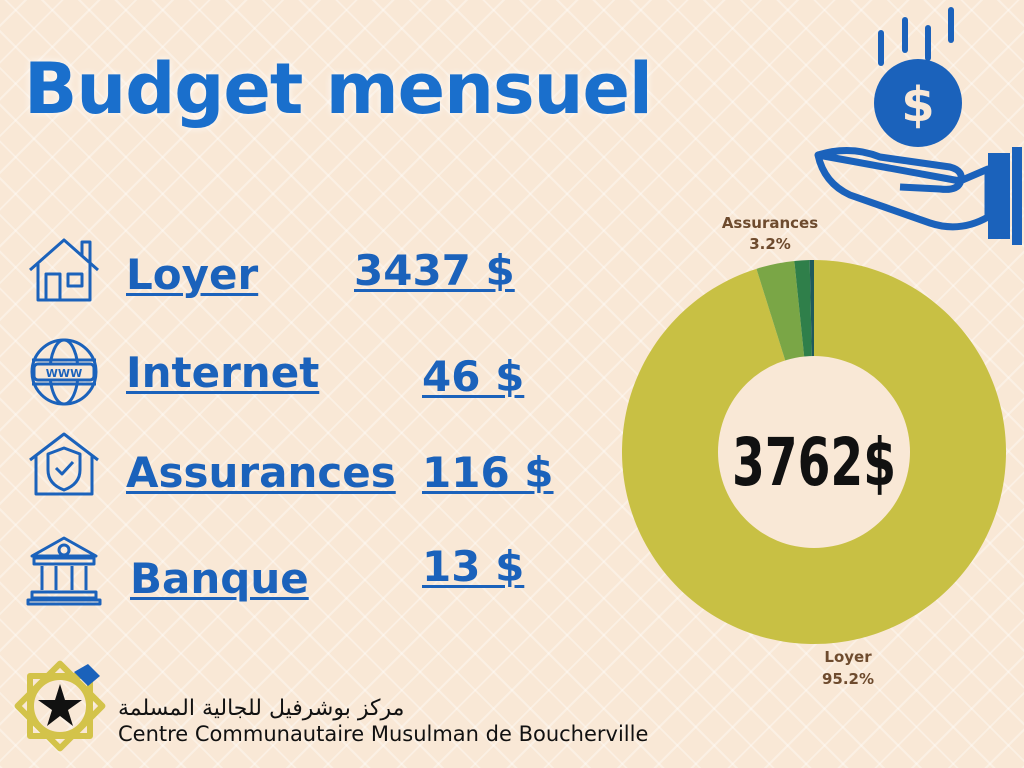 This screenshot has width=1024, height=768. Describe the element at coordinates (290, 274) in the screenshot. I see `budget-row-loyer: Loyer 3437 $` at that location.